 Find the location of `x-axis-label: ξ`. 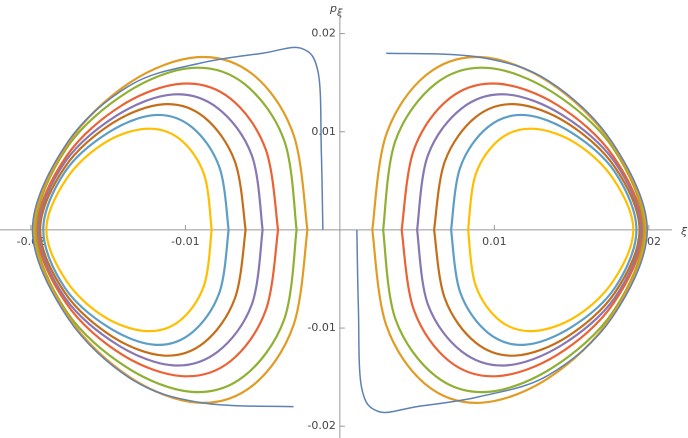

x-axis-label: ξ is located at coordinates (684, 231).